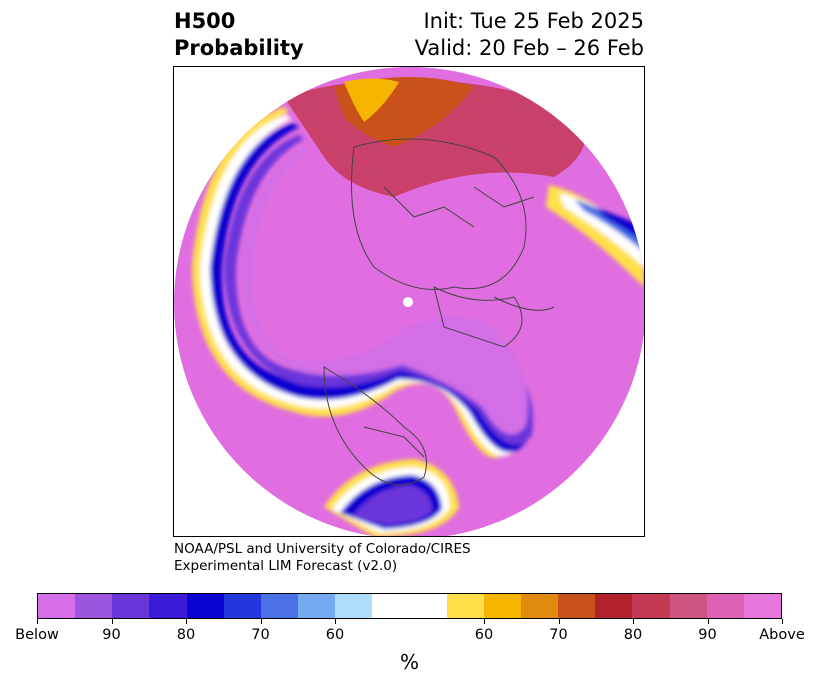 The height and width of the screenshot is (686, 819). Describe the element at coordinates (239, 35) in the screenshot. I see `plot-title: H500 Probability` at that location.